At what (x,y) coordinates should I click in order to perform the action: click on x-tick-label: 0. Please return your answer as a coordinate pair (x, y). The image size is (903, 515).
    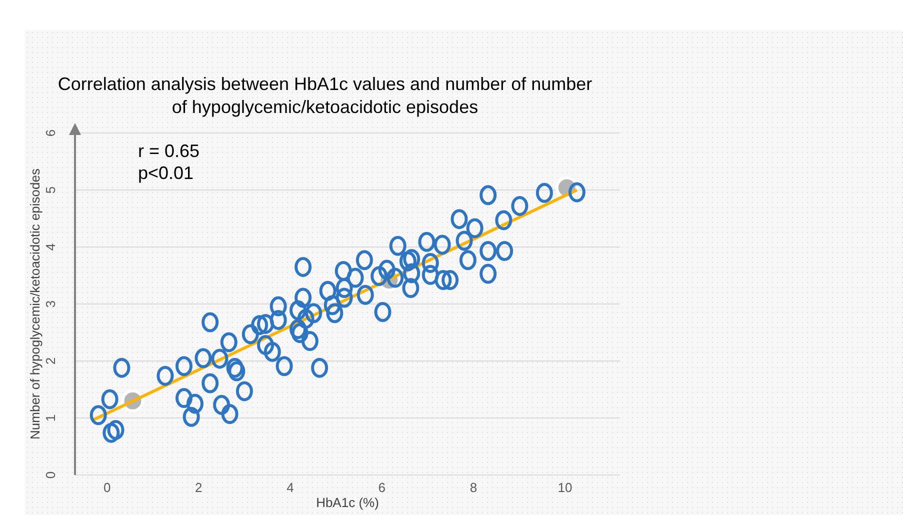
    Looking at the image, I should click on (107, 488).